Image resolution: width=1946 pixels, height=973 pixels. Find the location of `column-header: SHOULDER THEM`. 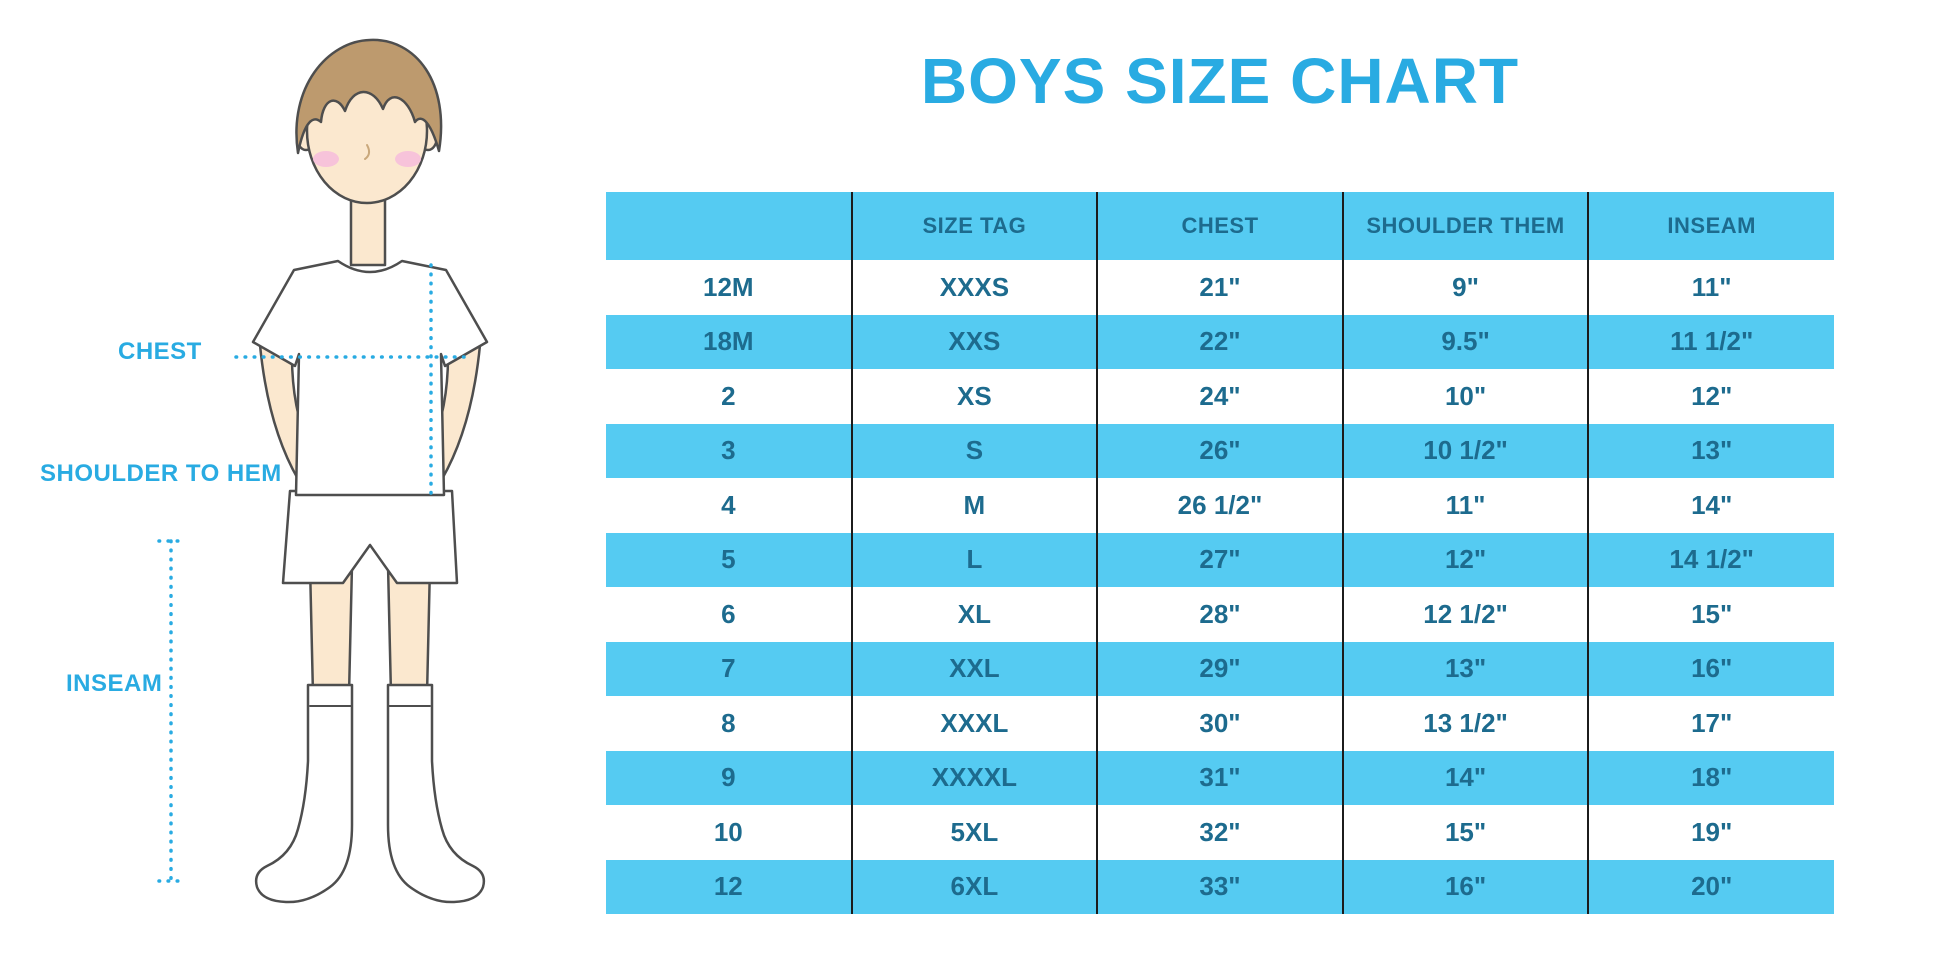

column-header: SHOULDER THEM is located at coordinates (1465, 226).